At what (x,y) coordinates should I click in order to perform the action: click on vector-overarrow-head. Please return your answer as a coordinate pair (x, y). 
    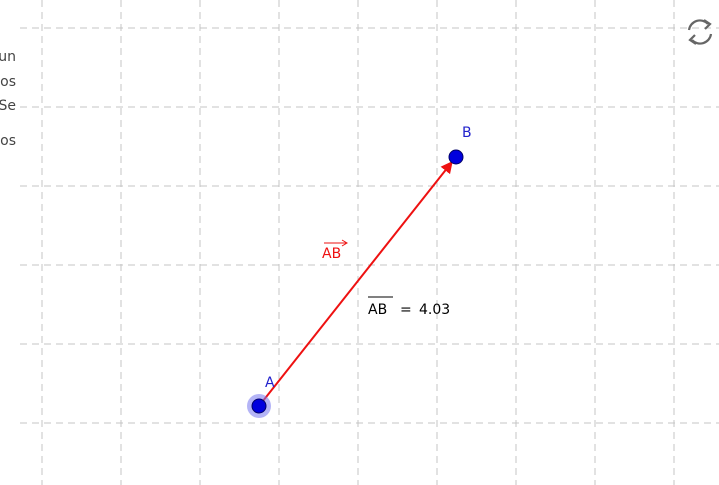
    Looking at the image, I should click on (344, 243).